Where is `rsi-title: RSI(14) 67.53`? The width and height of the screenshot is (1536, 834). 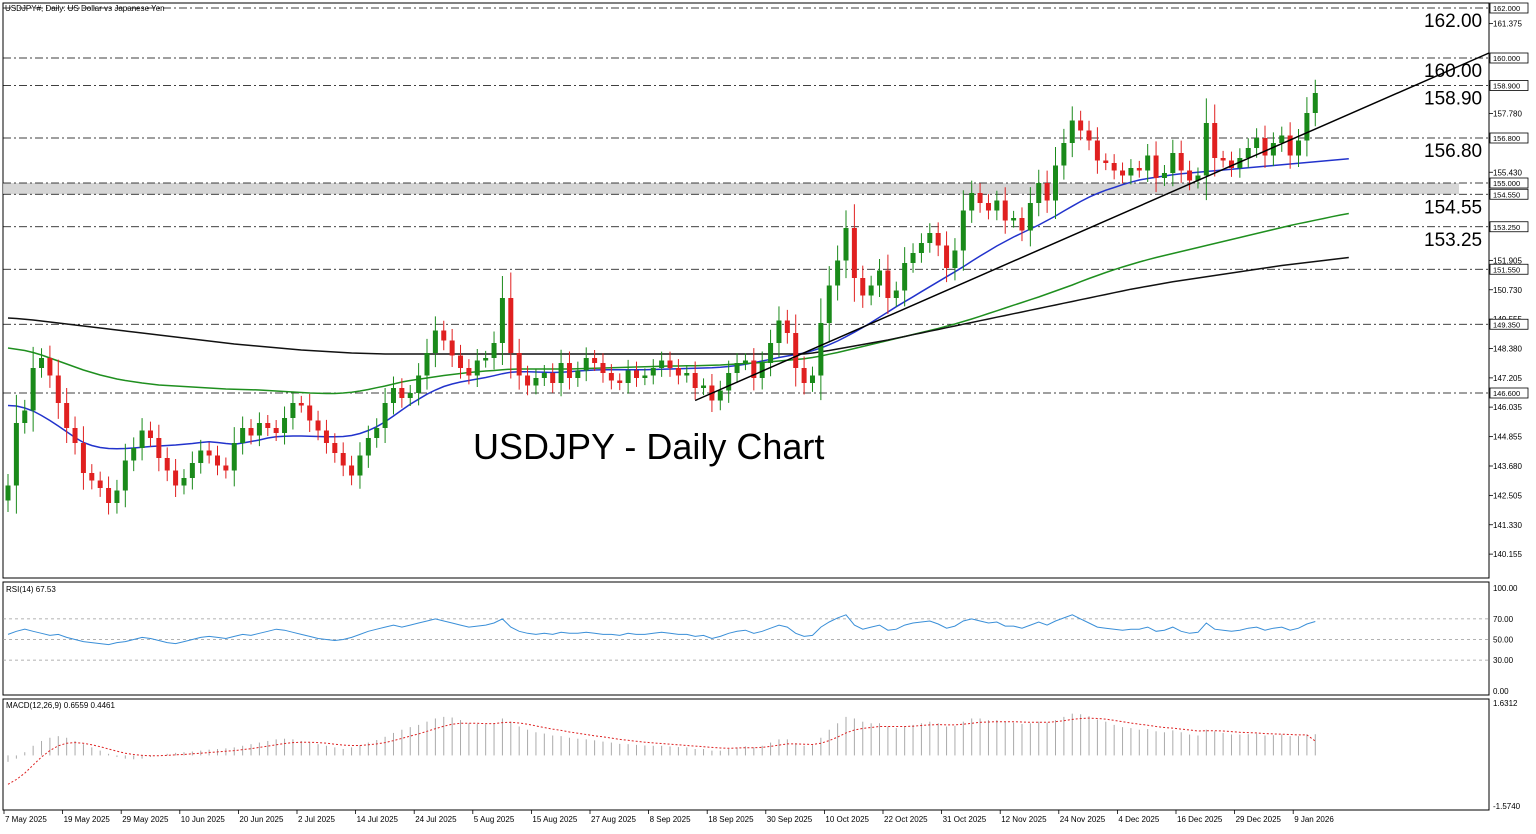
rsi-title: RSI(14) 67.53 is located at coordinates (31, 589).